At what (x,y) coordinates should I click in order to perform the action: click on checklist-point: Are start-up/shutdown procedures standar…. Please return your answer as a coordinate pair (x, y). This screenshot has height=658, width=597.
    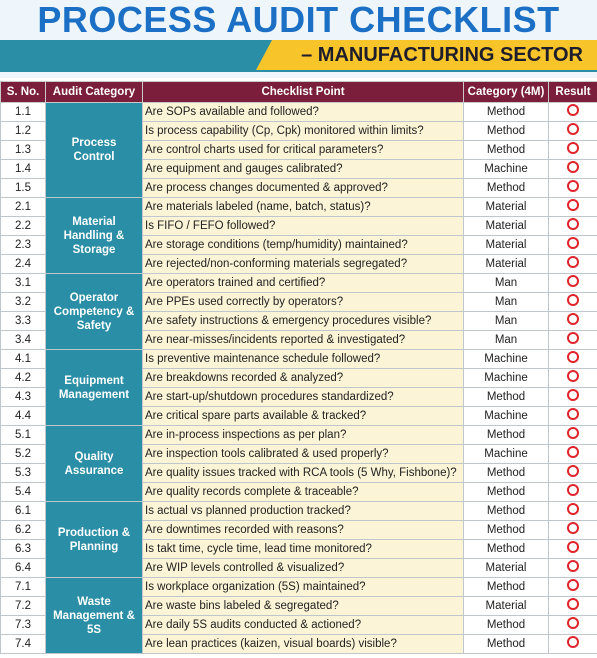
    Looking at the image, I should click on (303, 397).